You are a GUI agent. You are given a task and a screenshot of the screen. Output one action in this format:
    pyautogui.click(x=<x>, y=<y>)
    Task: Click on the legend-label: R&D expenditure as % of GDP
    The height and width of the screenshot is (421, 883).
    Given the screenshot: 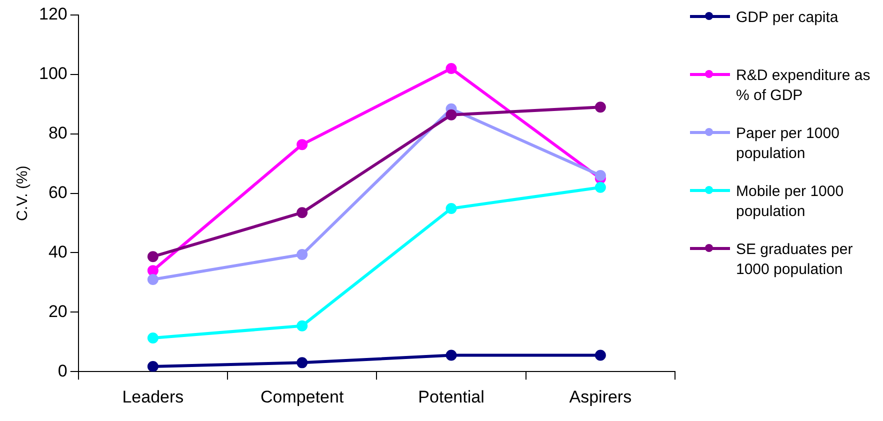 What is the action you would take?
    pyautogui.click(x=804, y=86)
    